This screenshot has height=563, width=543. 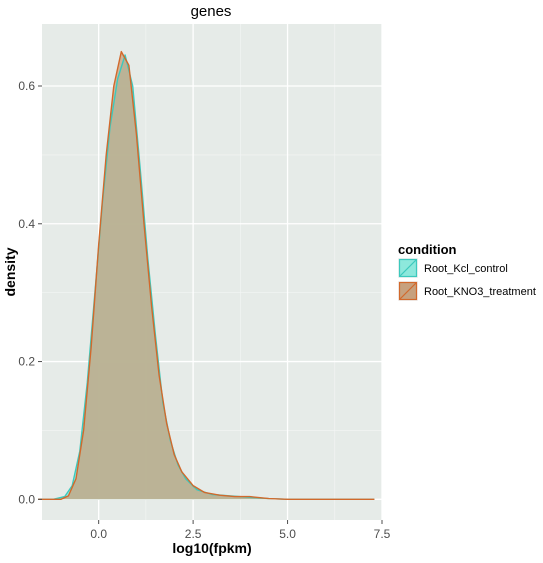 What do you see at coordinates (287, 534) in the screenshot?
I see `x-tick-label: 5.0` at bounding box center [287, 534].